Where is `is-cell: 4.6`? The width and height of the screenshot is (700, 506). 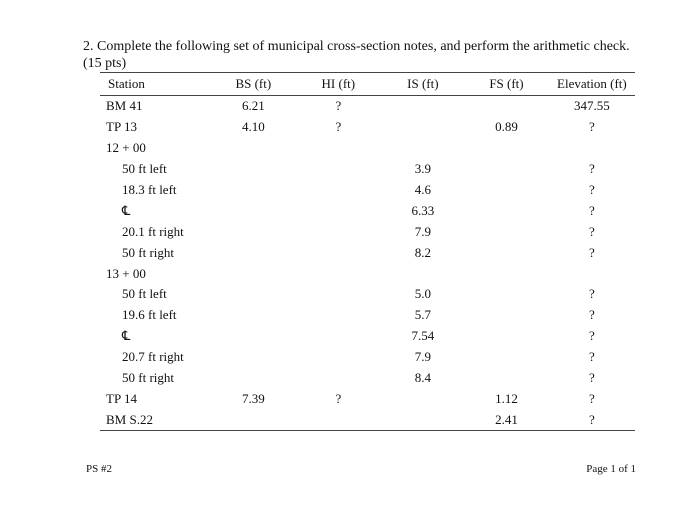 is-cell: 4.6 is located at coordinates (422, 189).